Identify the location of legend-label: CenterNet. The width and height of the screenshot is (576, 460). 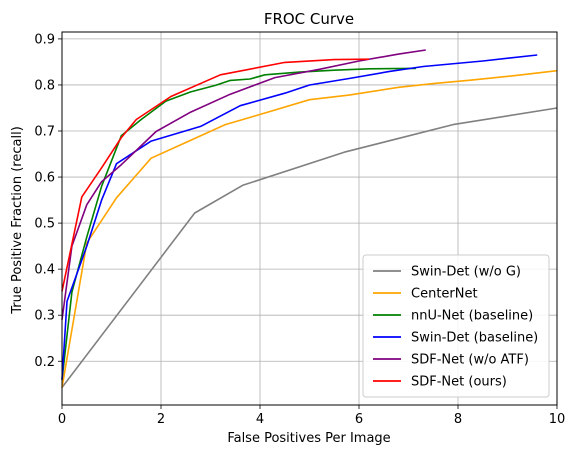
(444, 294).